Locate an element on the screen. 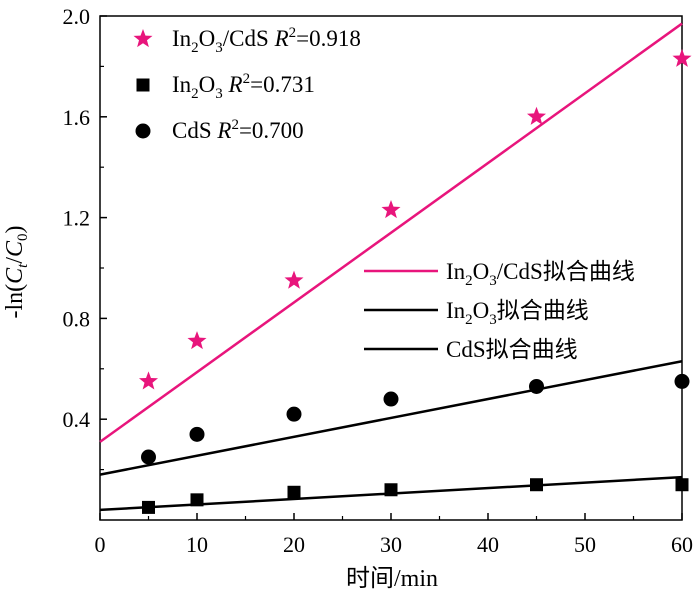 Image resolution: width=700 pixels, height=601 pixels. y-title-prefix: -ln( is located at coordinates (15, 301).